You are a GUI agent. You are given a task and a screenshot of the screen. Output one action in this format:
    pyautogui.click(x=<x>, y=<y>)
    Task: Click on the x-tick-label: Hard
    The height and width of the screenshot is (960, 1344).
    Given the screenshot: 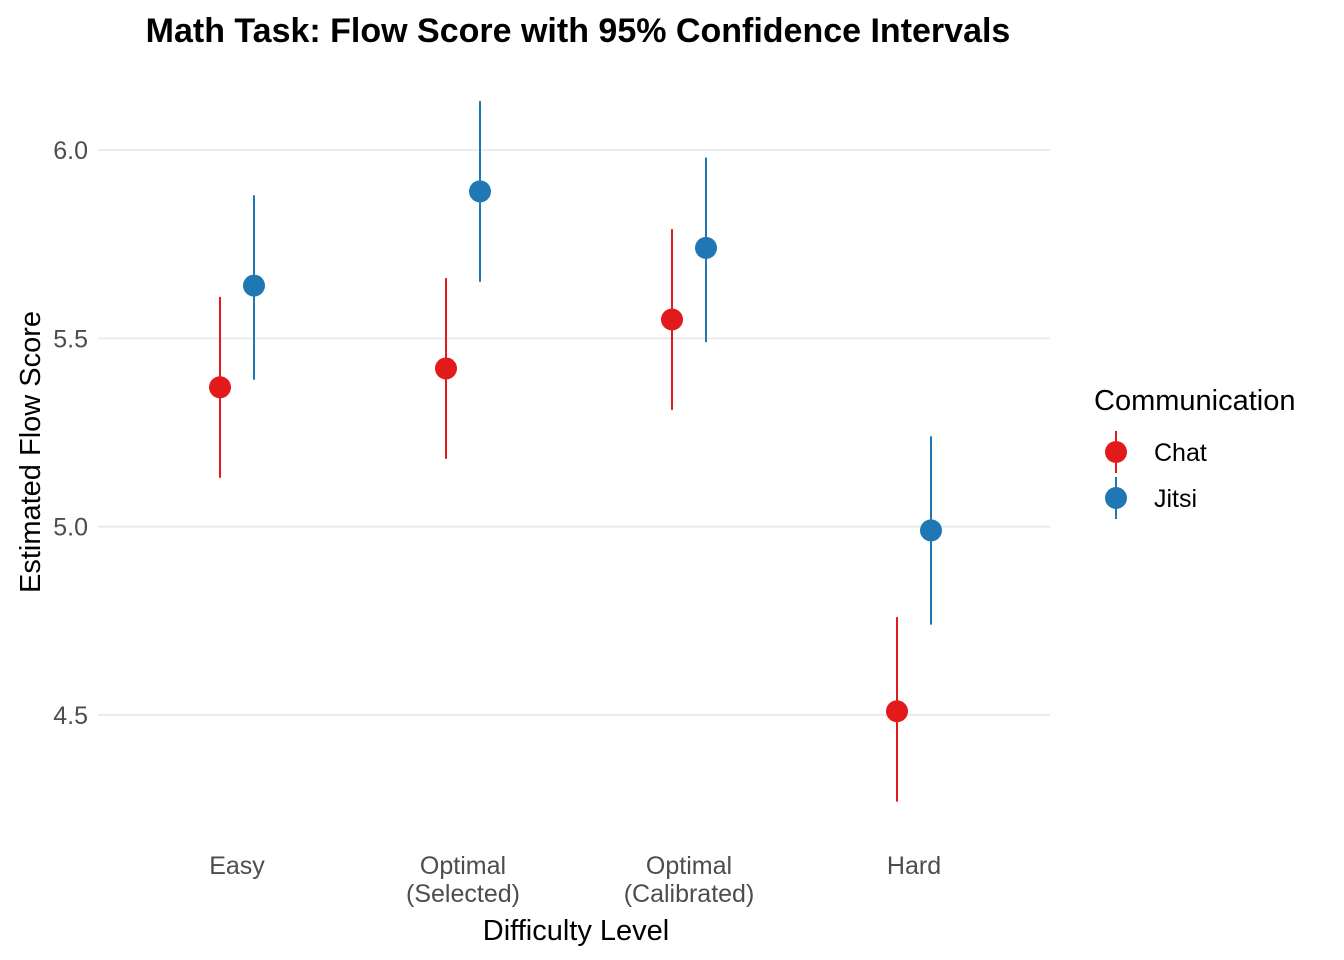 What is the action you would take?
    pyautogui.click(x=914, y=866)
    